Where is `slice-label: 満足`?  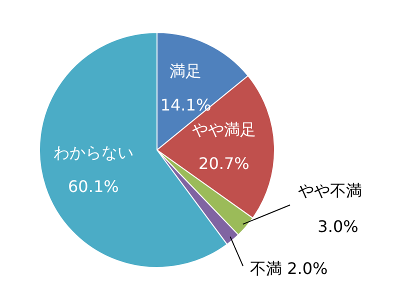 slice-label: 満足 is located at coordinates (186, 71).